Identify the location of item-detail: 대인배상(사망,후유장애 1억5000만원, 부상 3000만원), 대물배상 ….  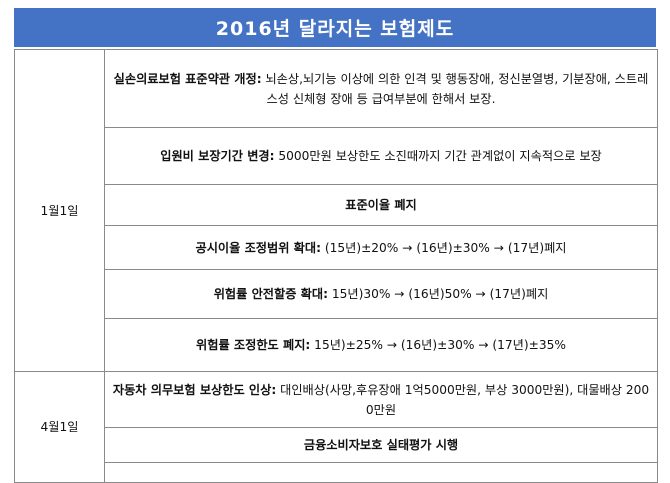
(463, 399).